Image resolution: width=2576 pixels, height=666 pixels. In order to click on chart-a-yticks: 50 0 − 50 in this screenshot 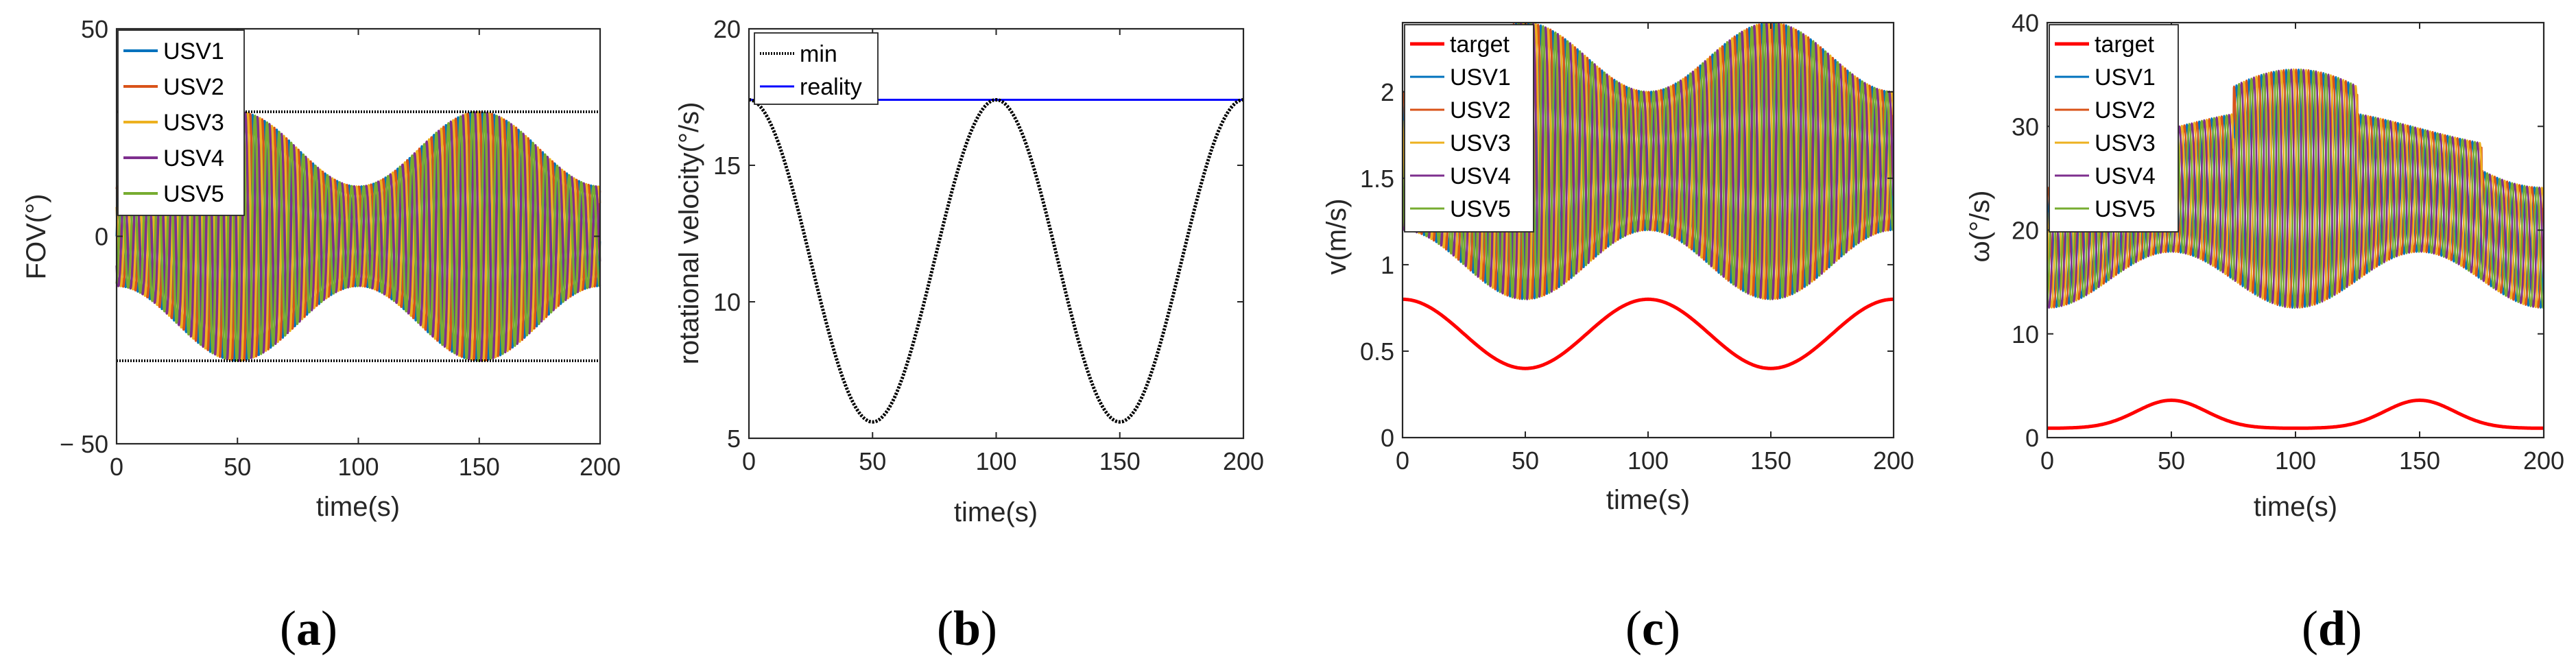, I will do `click(330, 236)`.